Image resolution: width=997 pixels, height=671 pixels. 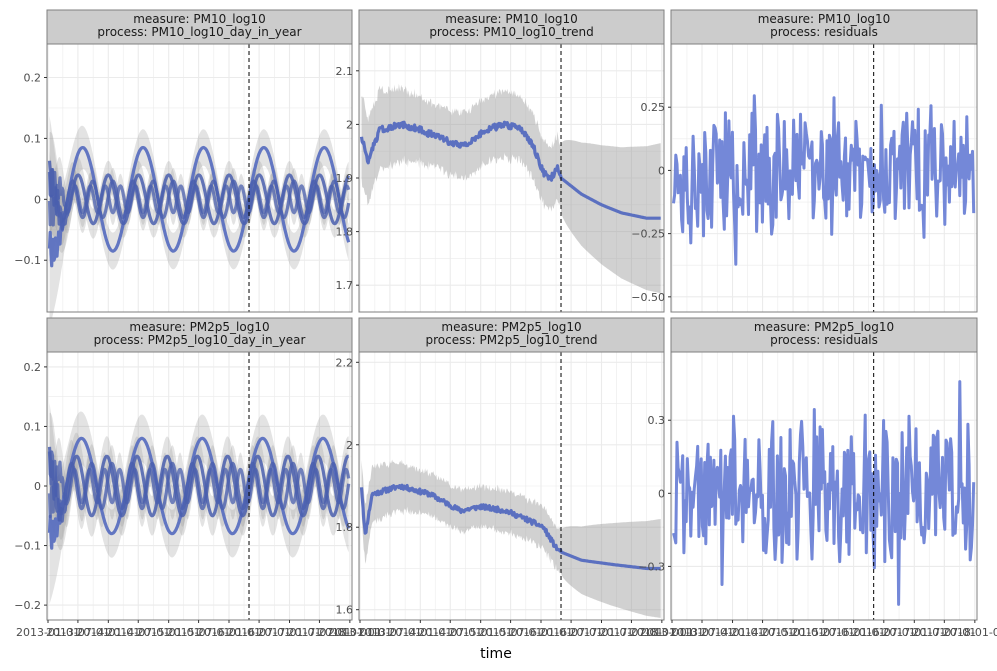 I want to click on y-tick-label: 1.7, so click(x=345, y=285).